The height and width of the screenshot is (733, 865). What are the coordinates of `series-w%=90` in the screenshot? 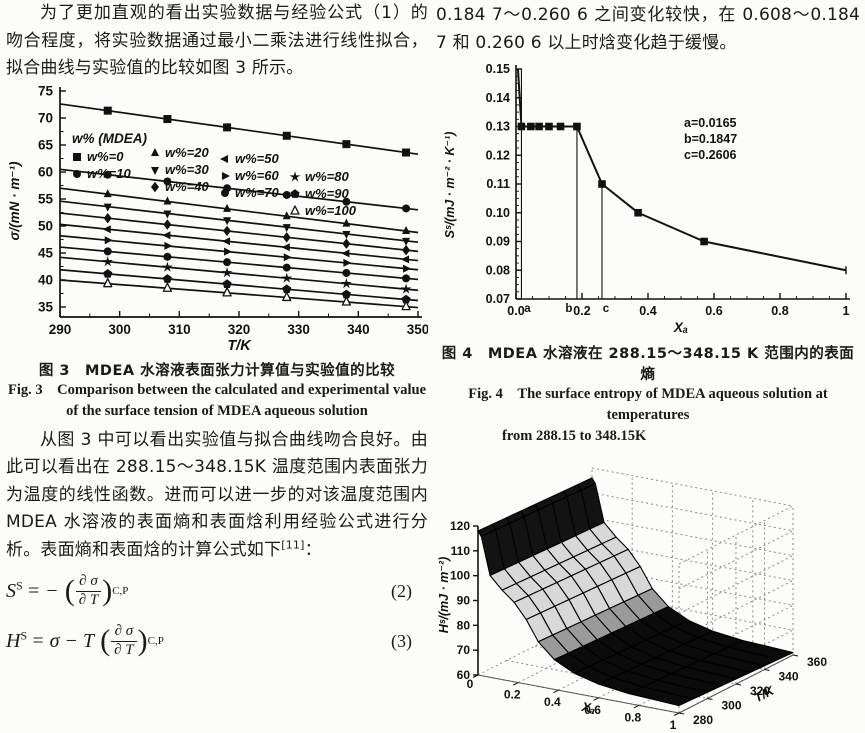 It's located at (239, 285).